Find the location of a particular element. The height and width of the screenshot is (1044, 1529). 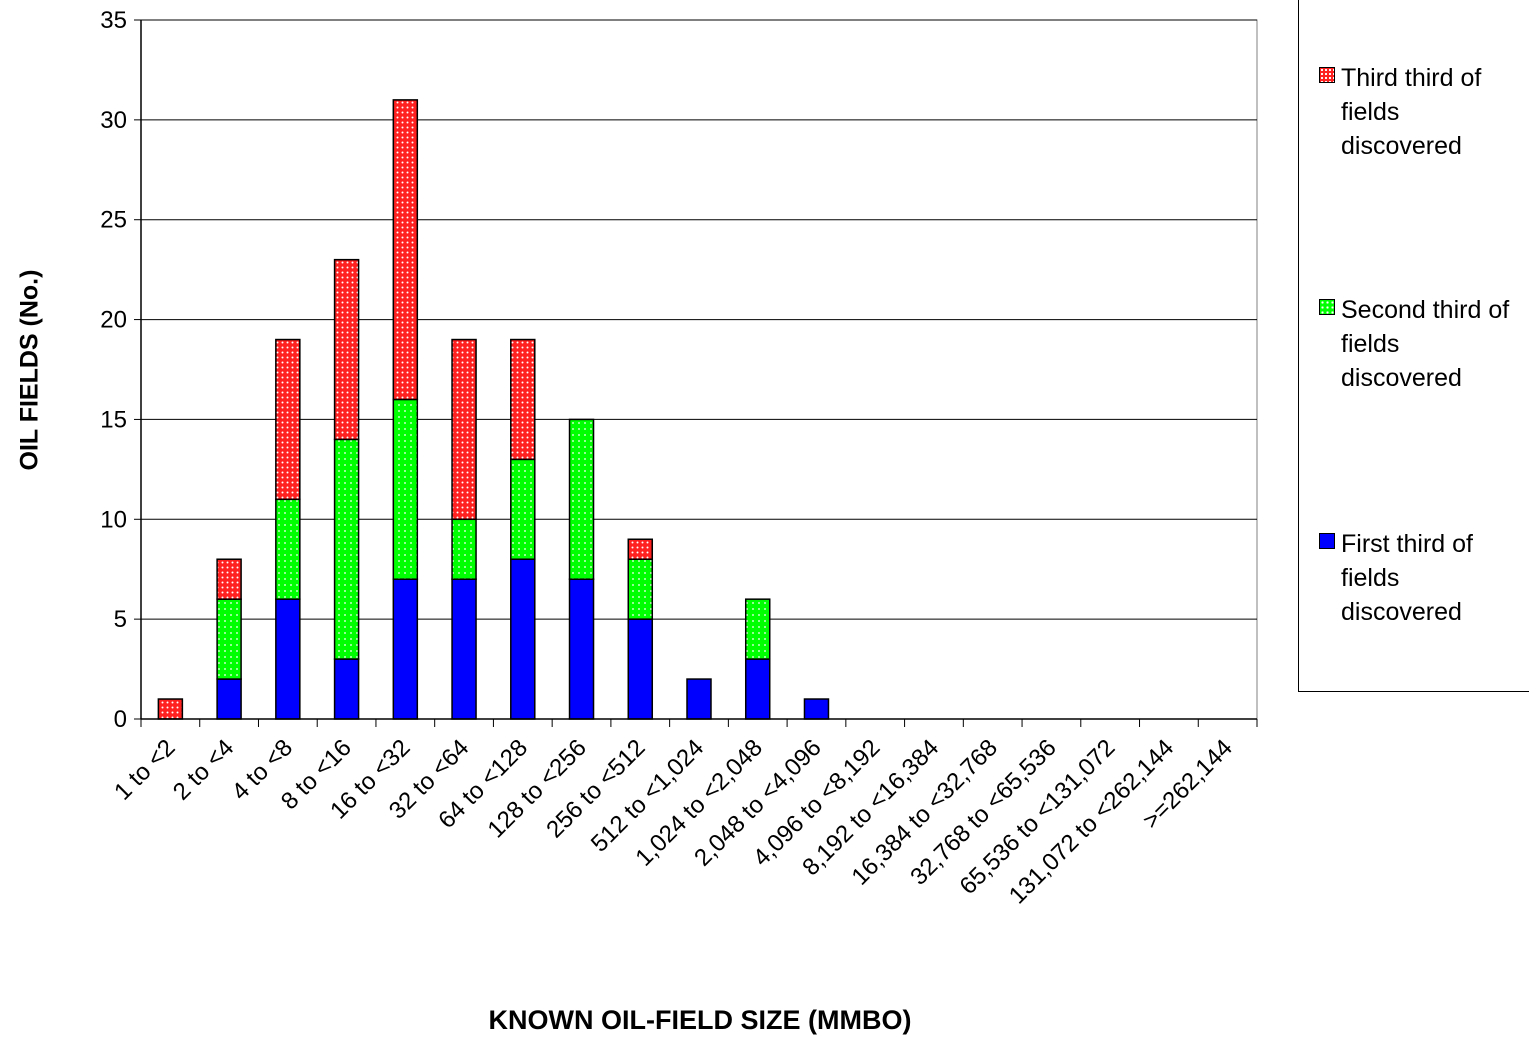

y-tick-label: 10 is located at coordinates (113, 519).